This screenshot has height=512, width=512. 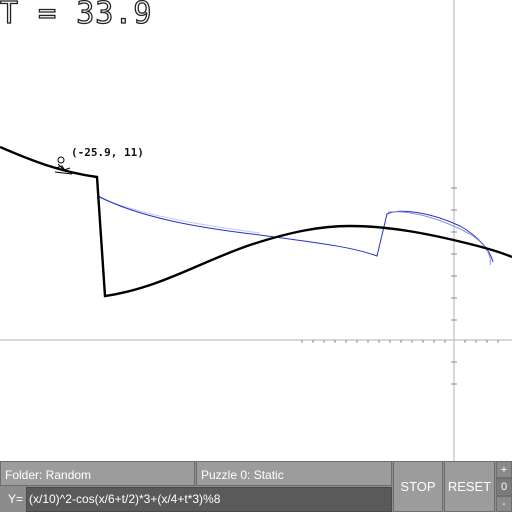 I want to click on zoom-in-button: +, so click(x=504, y=469).